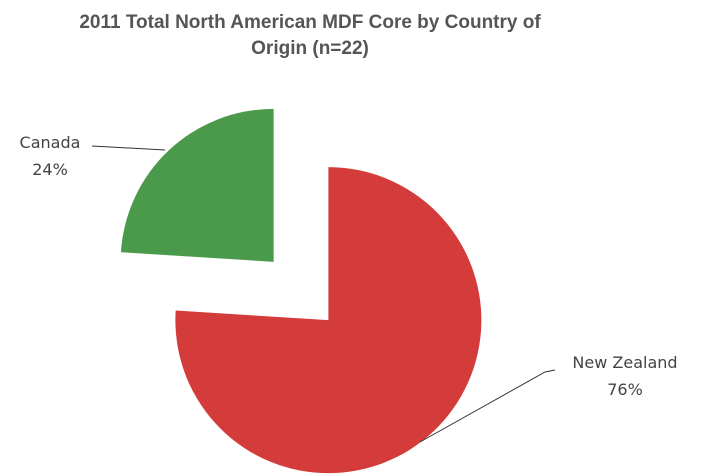  What do you see at coordinates (624, 362) in the screenshot?
I see `slice-label: New Zealand` at bounding box center [624, 362].